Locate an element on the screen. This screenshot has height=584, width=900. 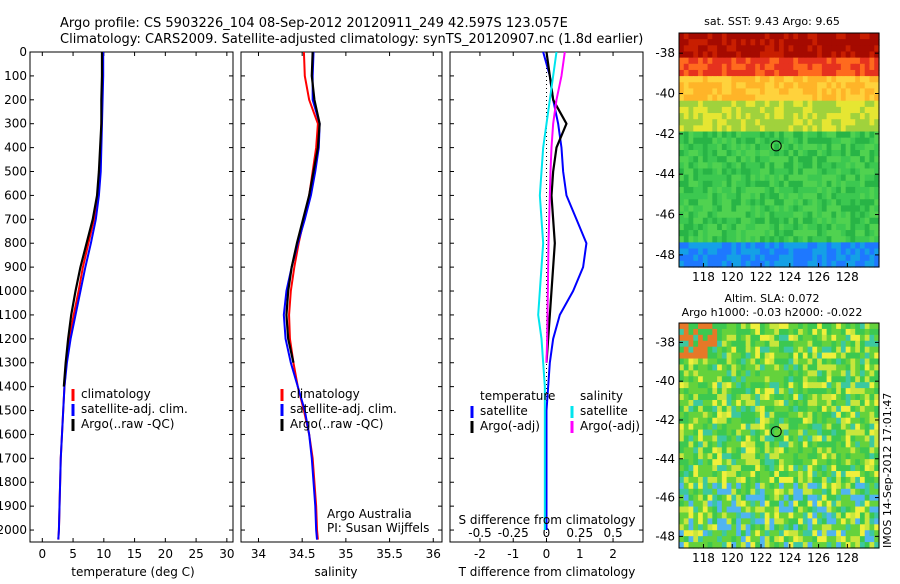
lon-tick-label: 120 is located at coordinates (732, 277).